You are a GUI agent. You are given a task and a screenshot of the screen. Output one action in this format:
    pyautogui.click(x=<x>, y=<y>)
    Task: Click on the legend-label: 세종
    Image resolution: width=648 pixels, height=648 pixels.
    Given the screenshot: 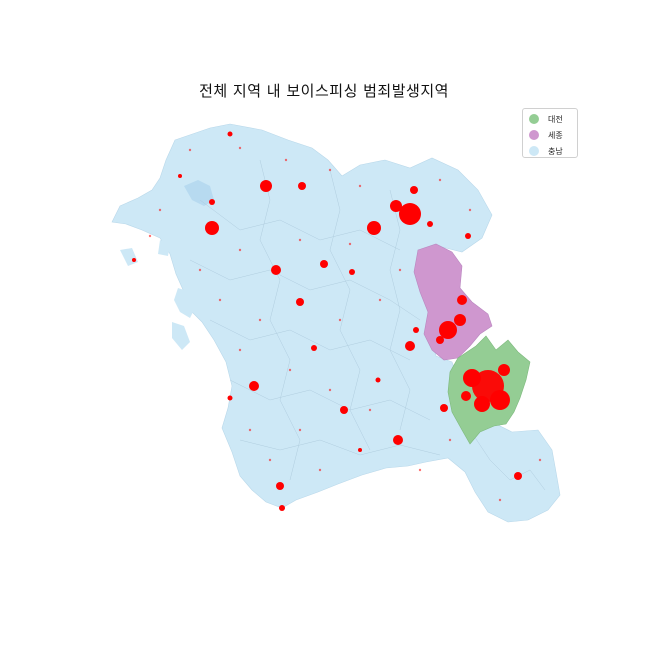 What is the action you would take?
    pyautogui.click(x=555, y=135)
    